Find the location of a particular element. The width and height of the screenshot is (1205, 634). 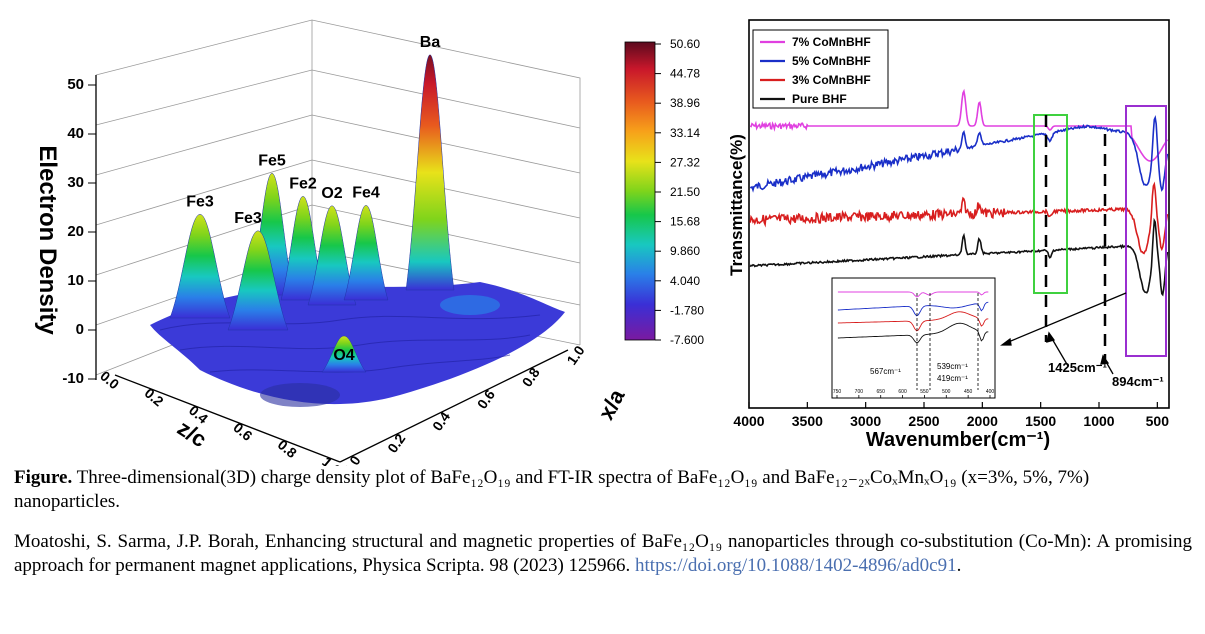

inset-x-tick: 650 is located at coordinates (881, 392).